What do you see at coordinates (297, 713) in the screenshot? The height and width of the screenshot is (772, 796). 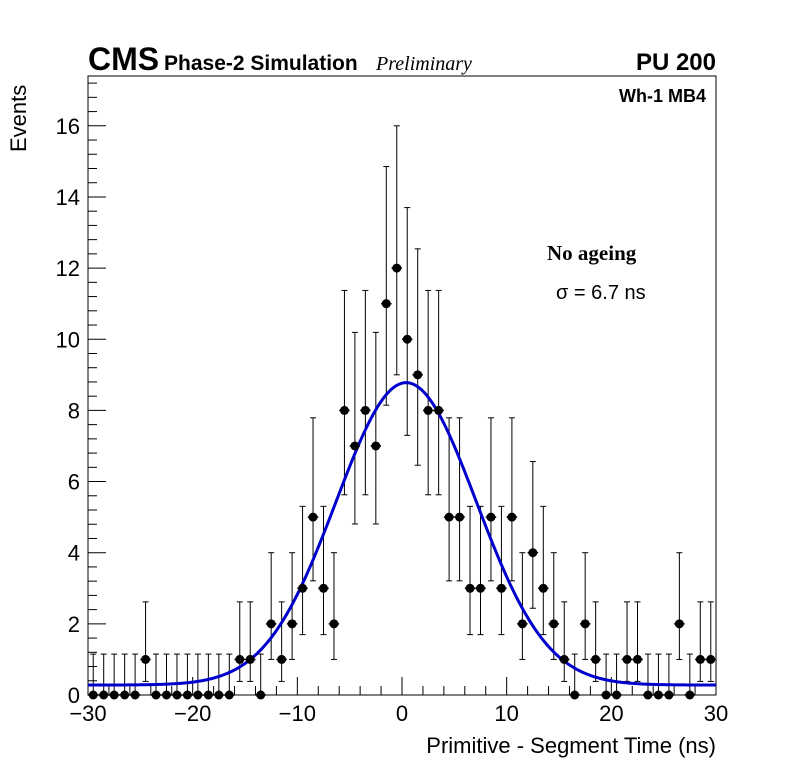 I see `x-tick-label: −10` at bounding box center [297, 713].